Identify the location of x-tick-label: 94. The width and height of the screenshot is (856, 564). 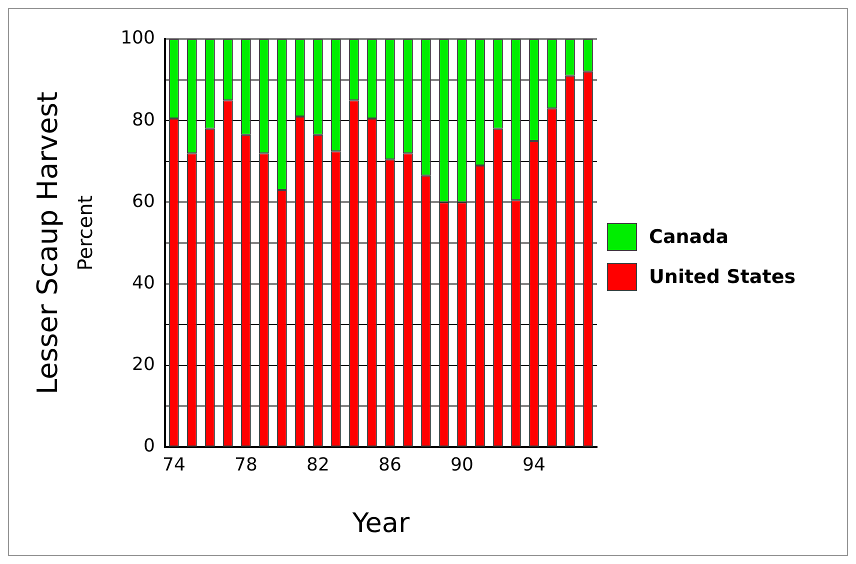
(534, 465).